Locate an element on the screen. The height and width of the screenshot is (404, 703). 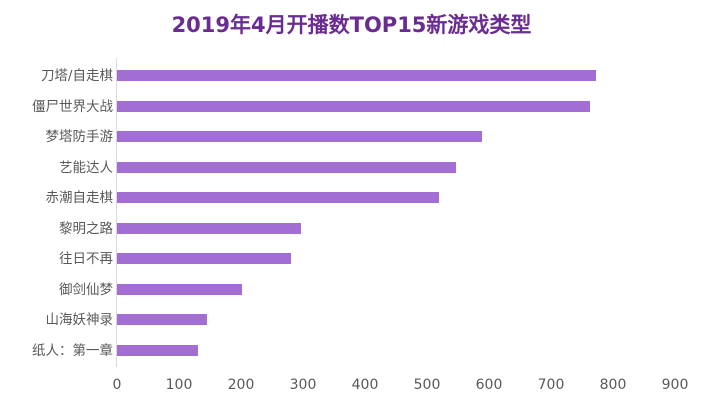
bar-row: 僵尸世界大战 is located at coordinates (351, 107).